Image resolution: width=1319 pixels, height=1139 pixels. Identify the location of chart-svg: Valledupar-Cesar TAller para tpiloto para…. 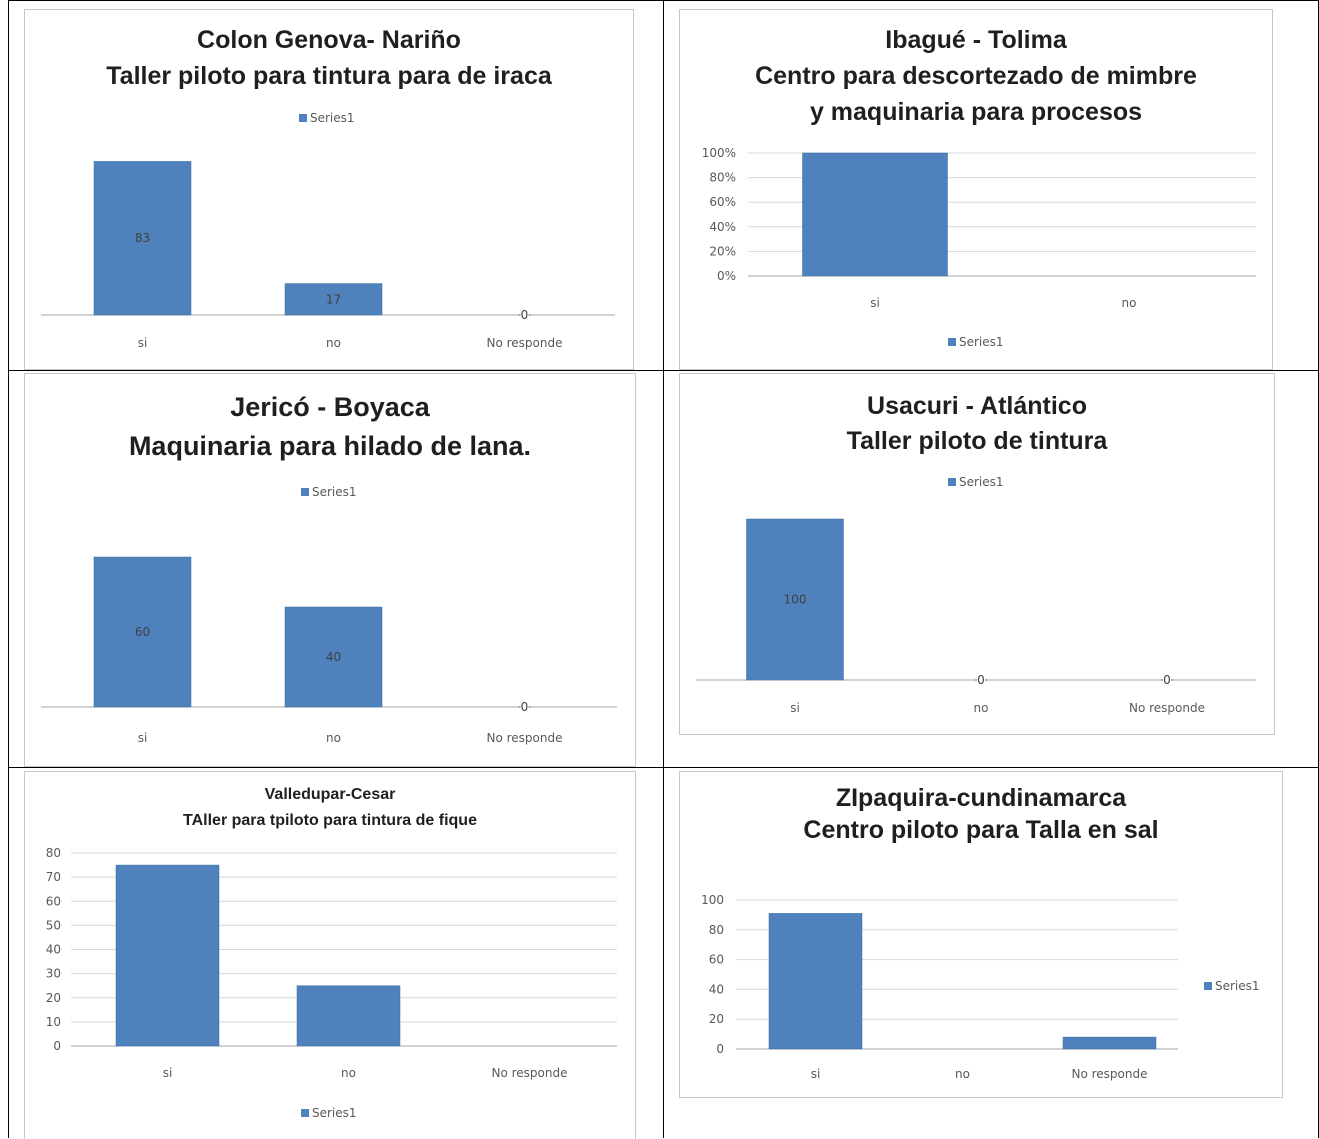
(331, 953).